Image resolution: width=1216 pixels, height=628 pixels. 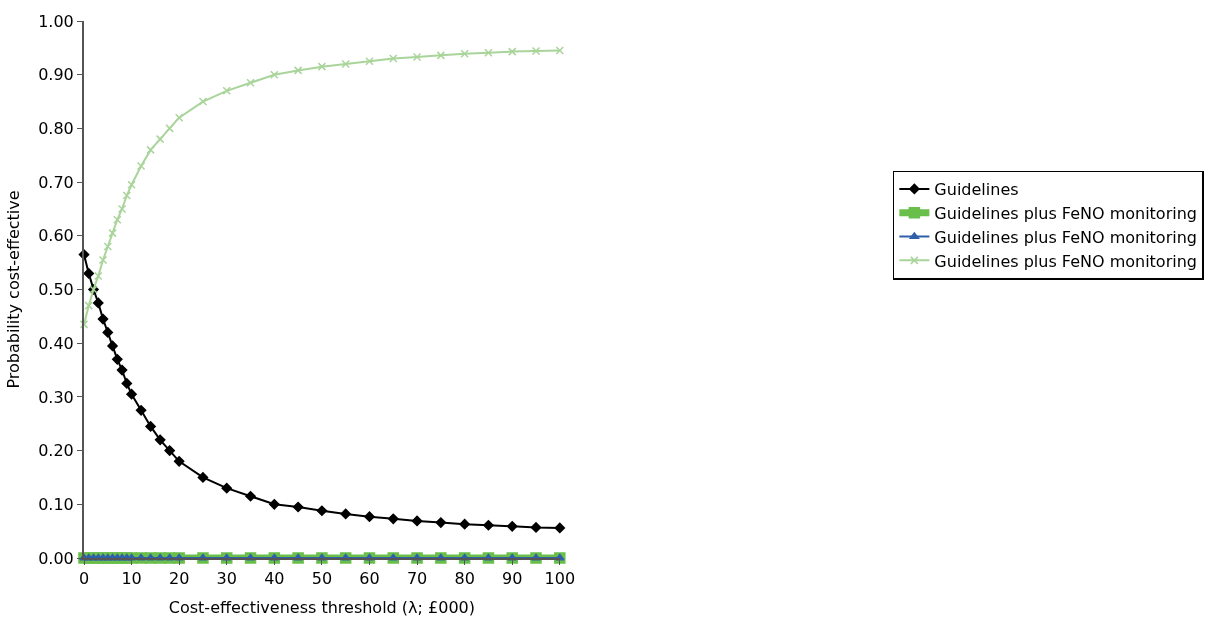 I want to click on x-tick-label: 100, so click(x=560, y=579).